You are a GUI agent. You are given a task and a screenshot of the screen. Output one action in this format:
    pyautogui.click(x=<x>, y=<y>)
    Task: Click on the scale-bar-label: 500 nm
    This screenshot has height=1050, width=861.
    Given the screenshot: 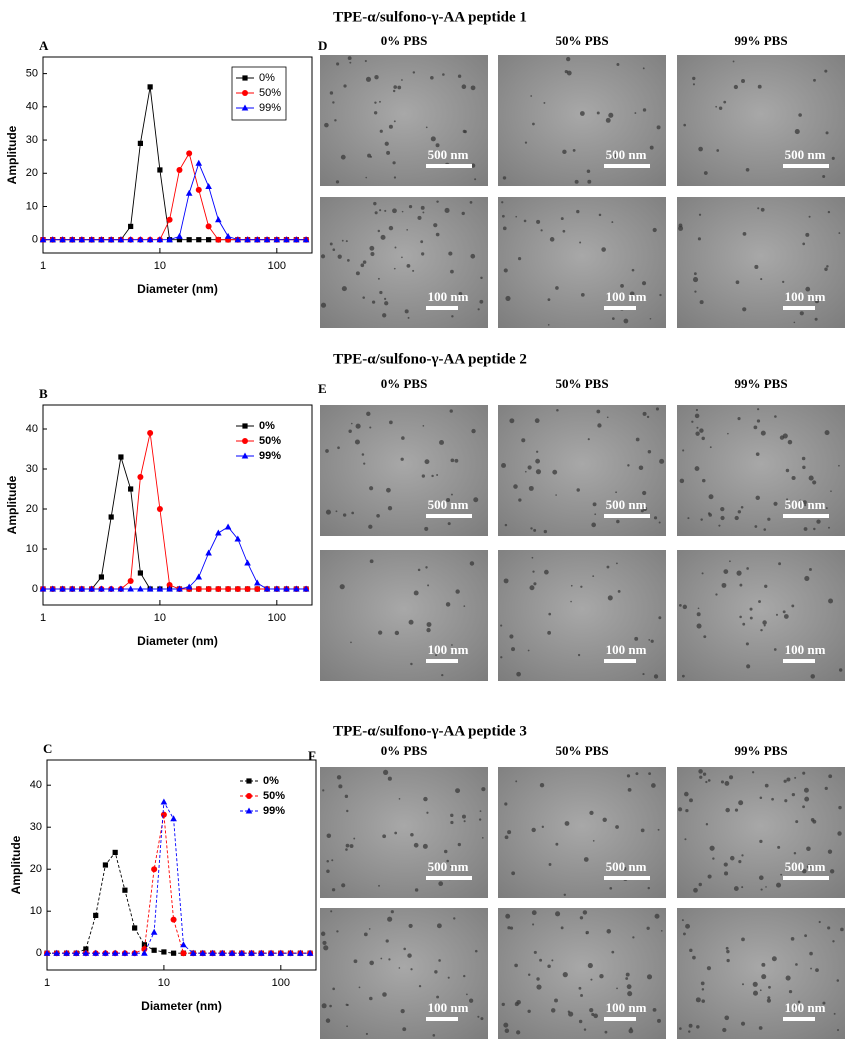 What is the action you would take?
    pyautogui.click(x=805, y=504)
    